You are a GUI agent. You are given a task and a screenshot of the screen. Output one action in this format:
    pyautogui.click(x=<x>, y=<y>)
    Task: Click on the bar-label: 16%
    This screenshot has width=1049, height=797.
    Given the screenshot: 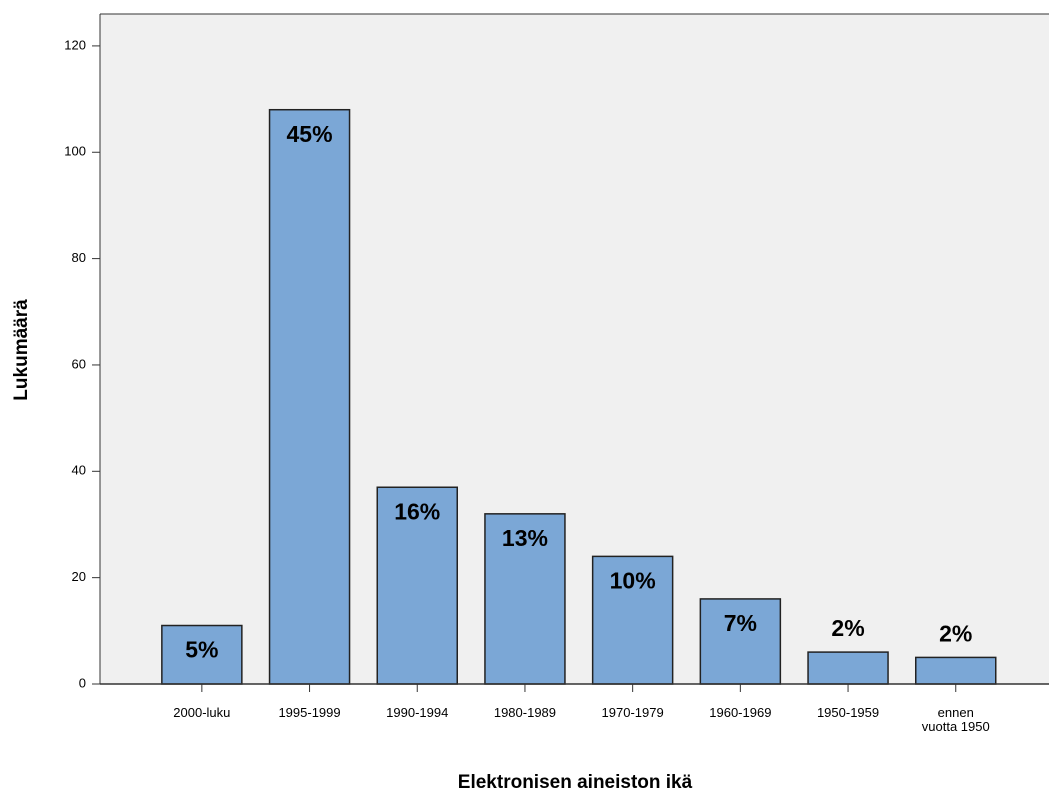 What is the action you would take?
    pyautogui.click(x=417, y=511)
    